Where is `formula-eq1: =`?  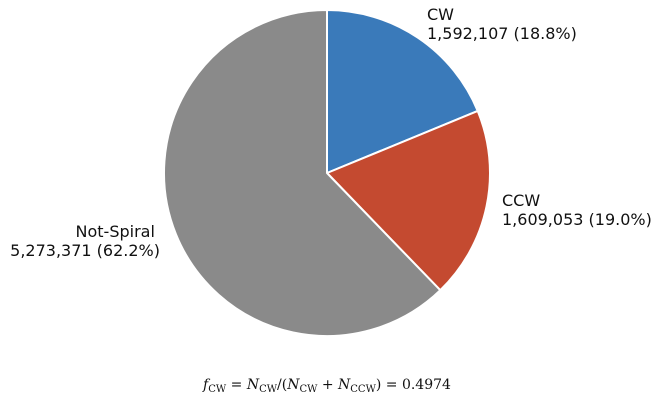
formula-eq1: = is located at coordinates (236, 385).